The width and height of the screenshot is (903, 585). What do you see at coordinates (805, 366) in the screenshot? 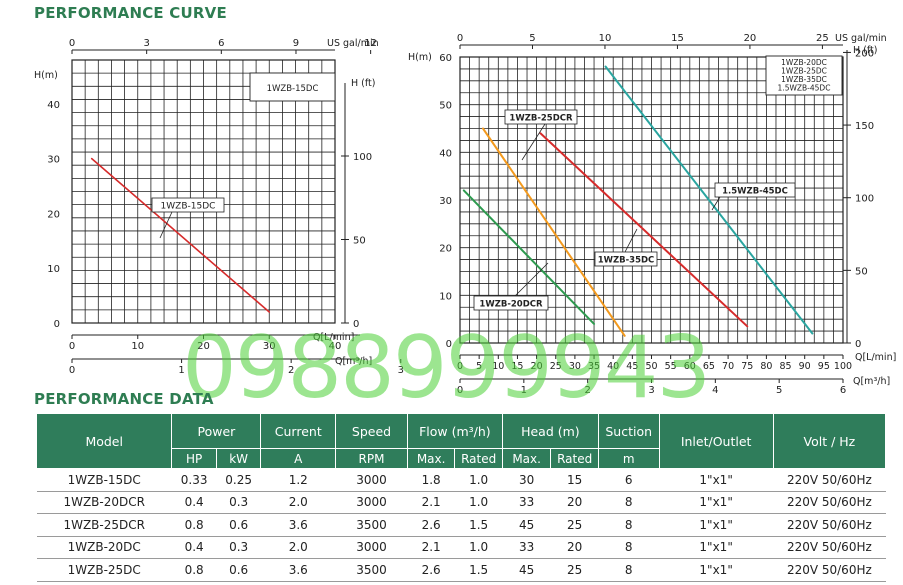
I see `x-bottom-tick-label: 90` at bounding box center [805, 366].